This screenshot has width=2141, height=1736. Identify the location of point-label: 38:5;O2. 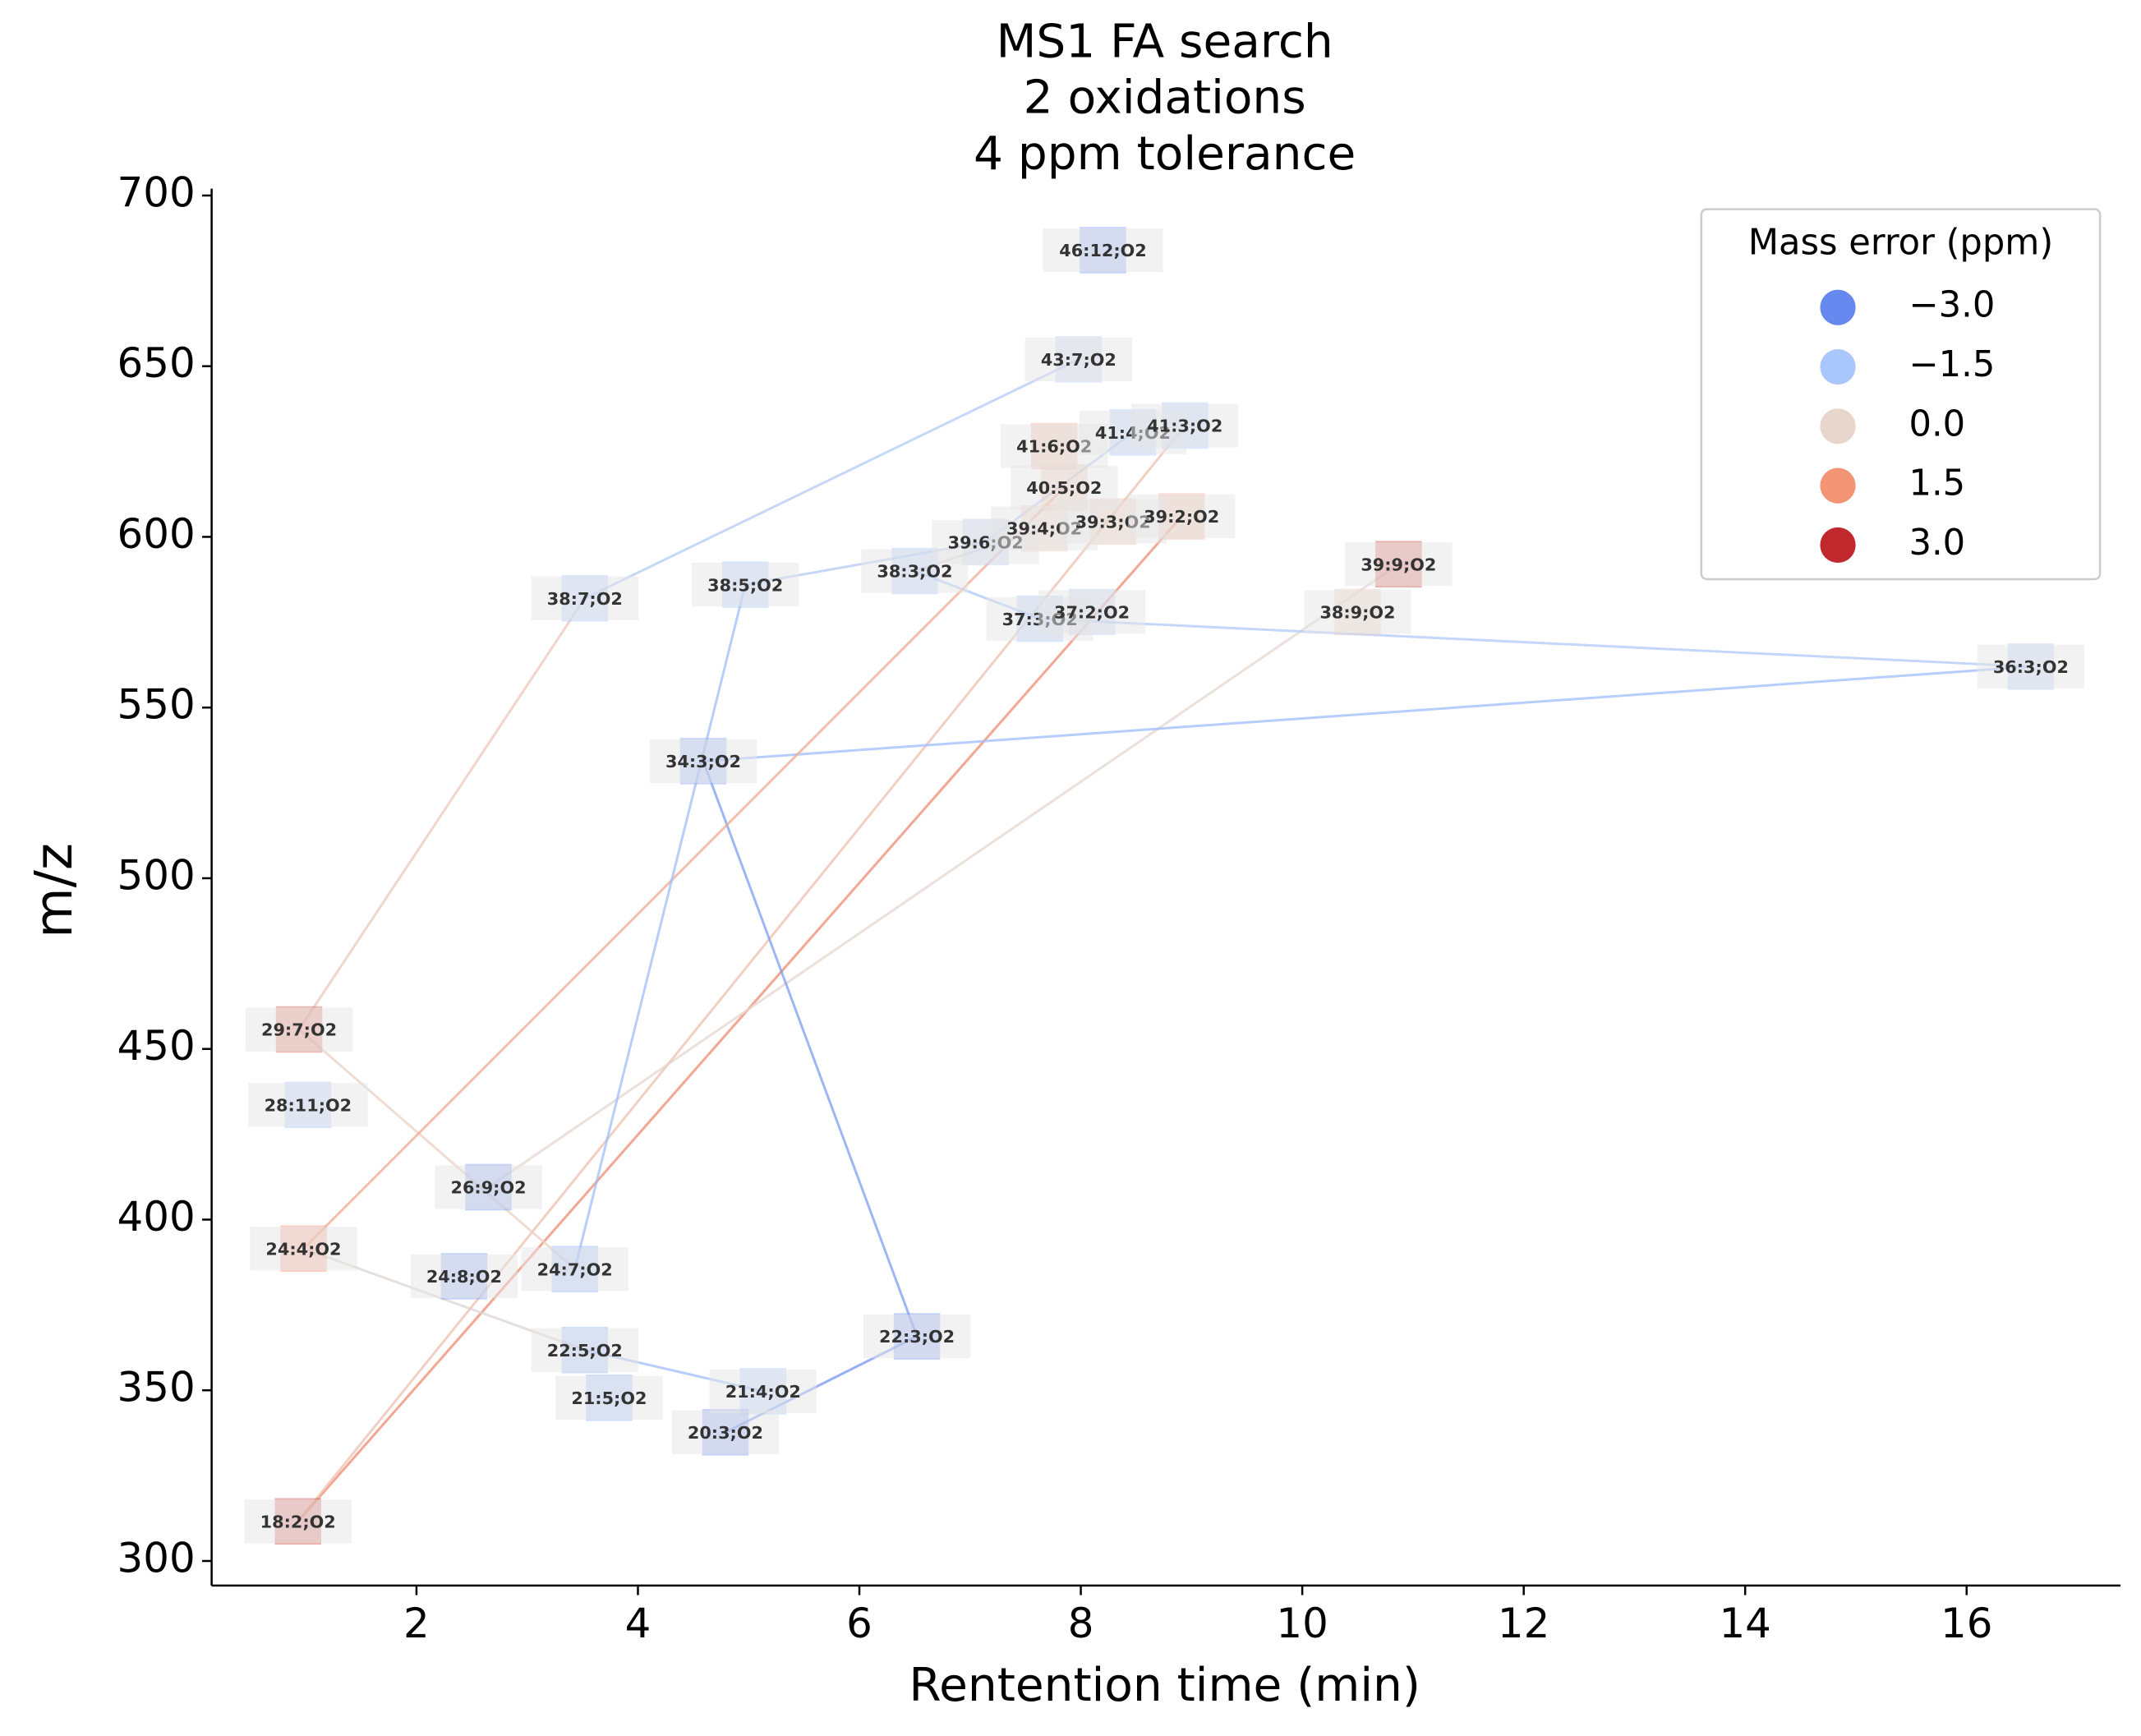
(745, 585).